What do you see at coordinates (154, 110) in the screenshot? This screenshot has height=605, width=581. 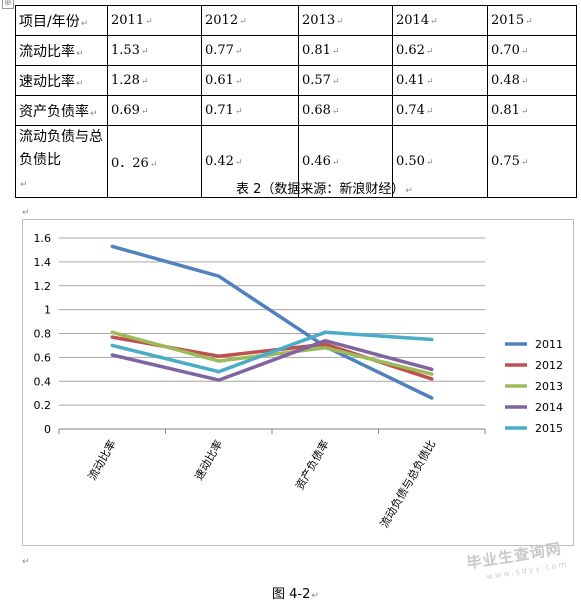 I see `table-cell: 0.69↵` at bounding box center [154, 110].